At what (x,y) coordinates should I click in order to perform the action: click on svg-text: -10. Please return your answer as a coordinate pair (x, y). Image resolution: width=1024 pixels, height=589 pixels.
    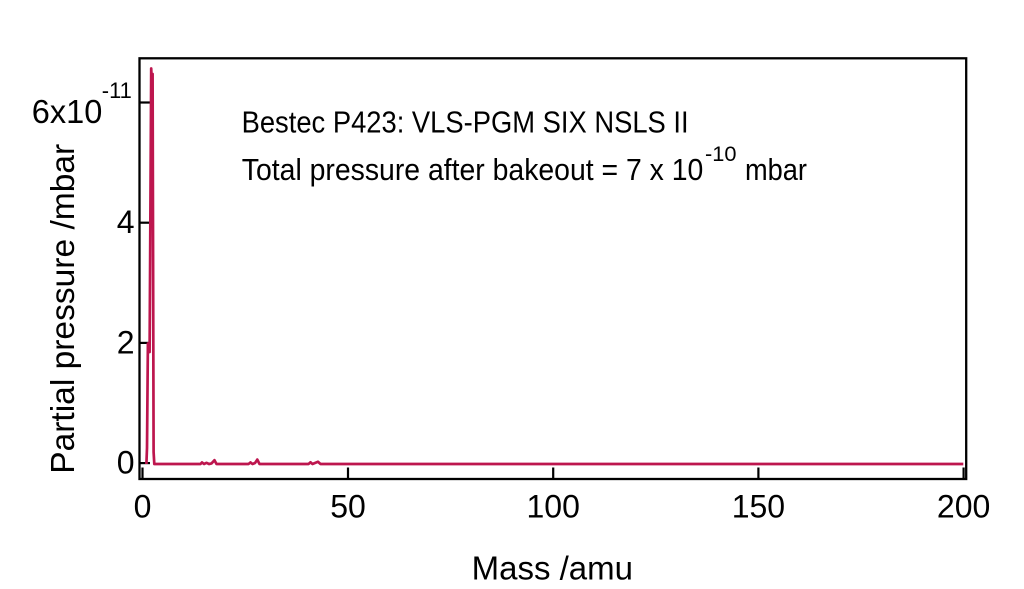
    Looking at the image, I should click on (721, 154).